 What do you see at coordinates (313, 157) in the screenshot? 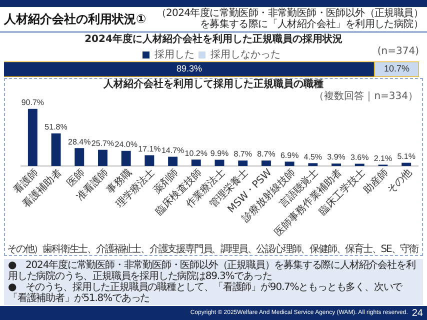
I see `data-label: 4.5%` at bounding box center [313, 157].